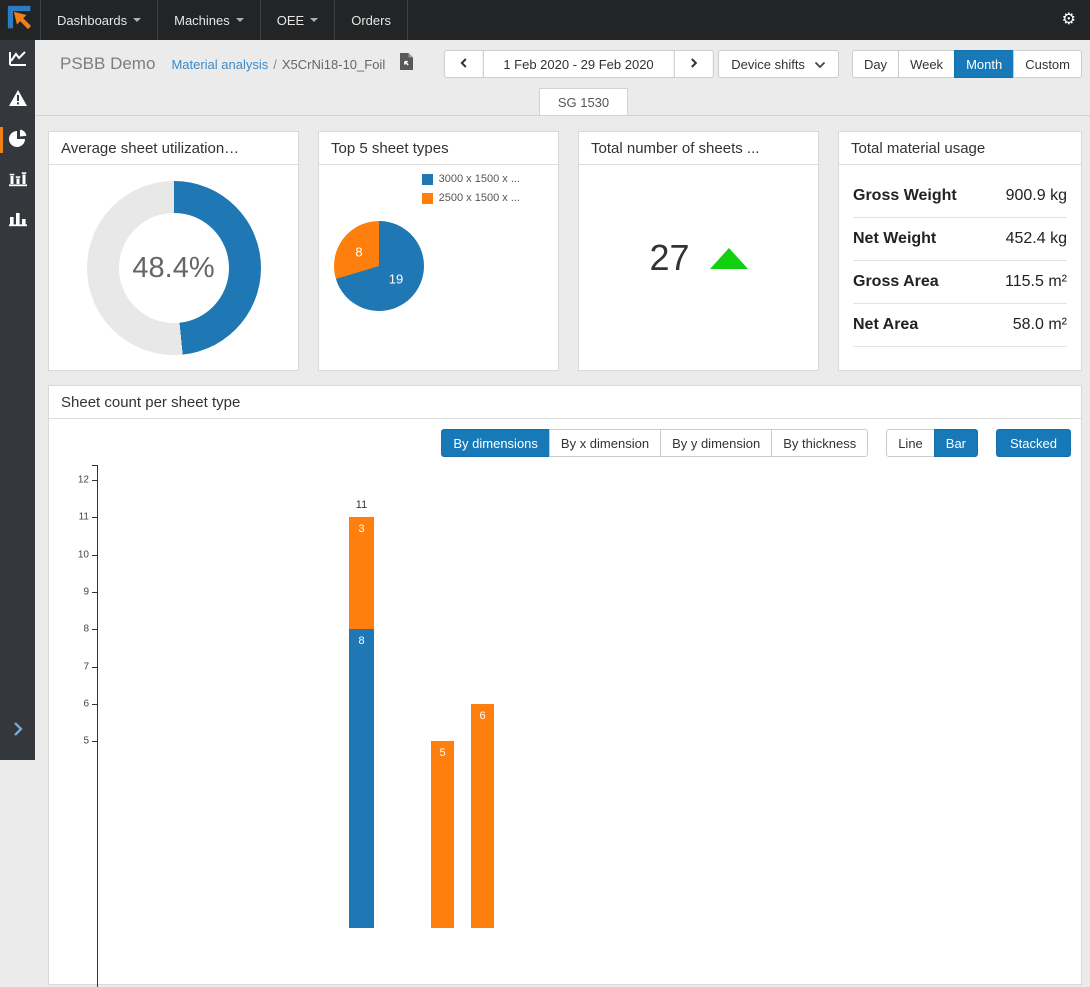  I want to click on nav-item-dashboards: Dashboards, so click(99, 20).